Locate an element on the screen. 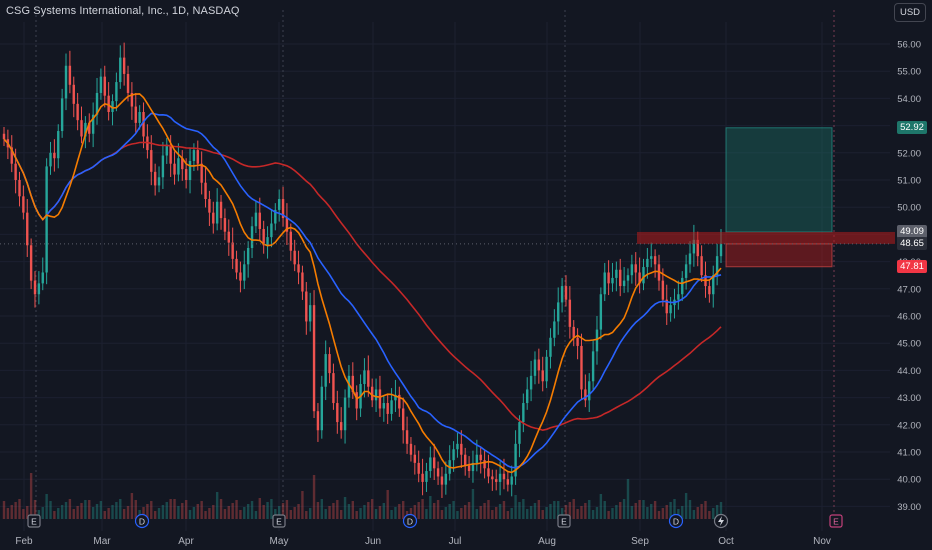 This screenshot has width=932, height=550. event-marker-label: D is located at coordinates (142, 521).